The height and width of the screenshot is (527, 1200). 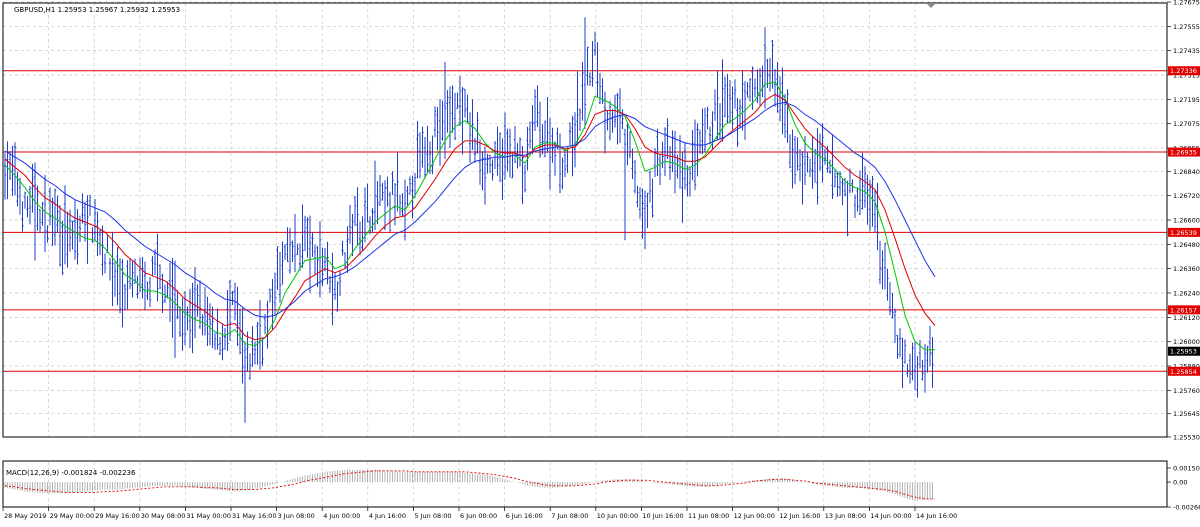 What do you see at coordinates (1186, 438) in the screenshot?
I see `y-tick-label: 1.25530` at bounding box center [1186, 438].